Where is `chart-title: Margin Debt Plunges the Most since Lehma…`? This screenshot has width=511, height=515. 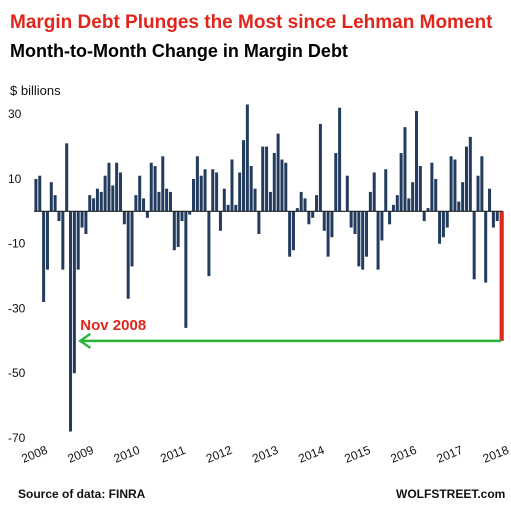
chart-title: Margin Debt Plunges the Most since Lehma… is located at coordinates (251, 22).